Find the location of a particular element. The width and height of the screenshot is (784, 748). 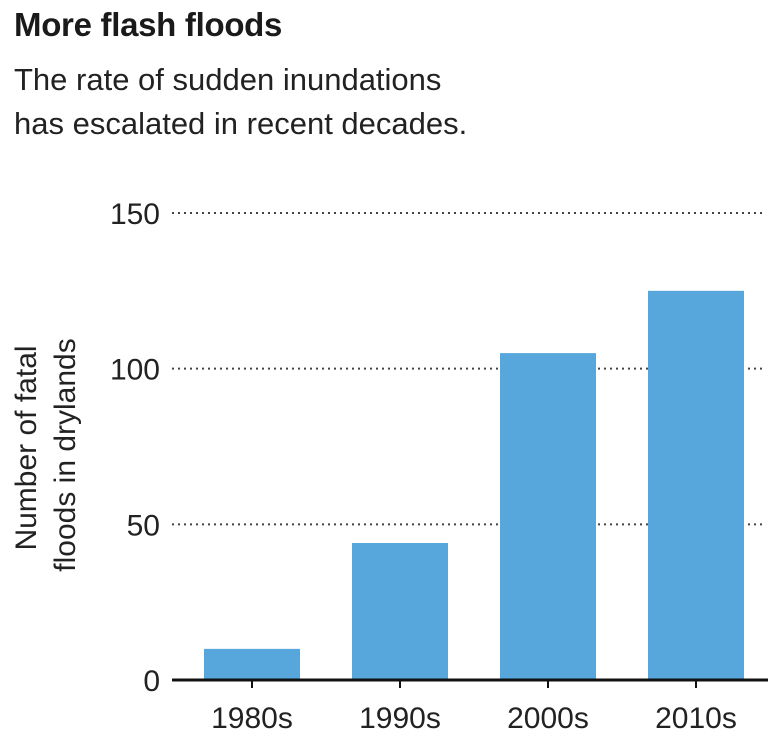

y-axis-label-line-1: Number of fatal is located at coordinates (26, 447).